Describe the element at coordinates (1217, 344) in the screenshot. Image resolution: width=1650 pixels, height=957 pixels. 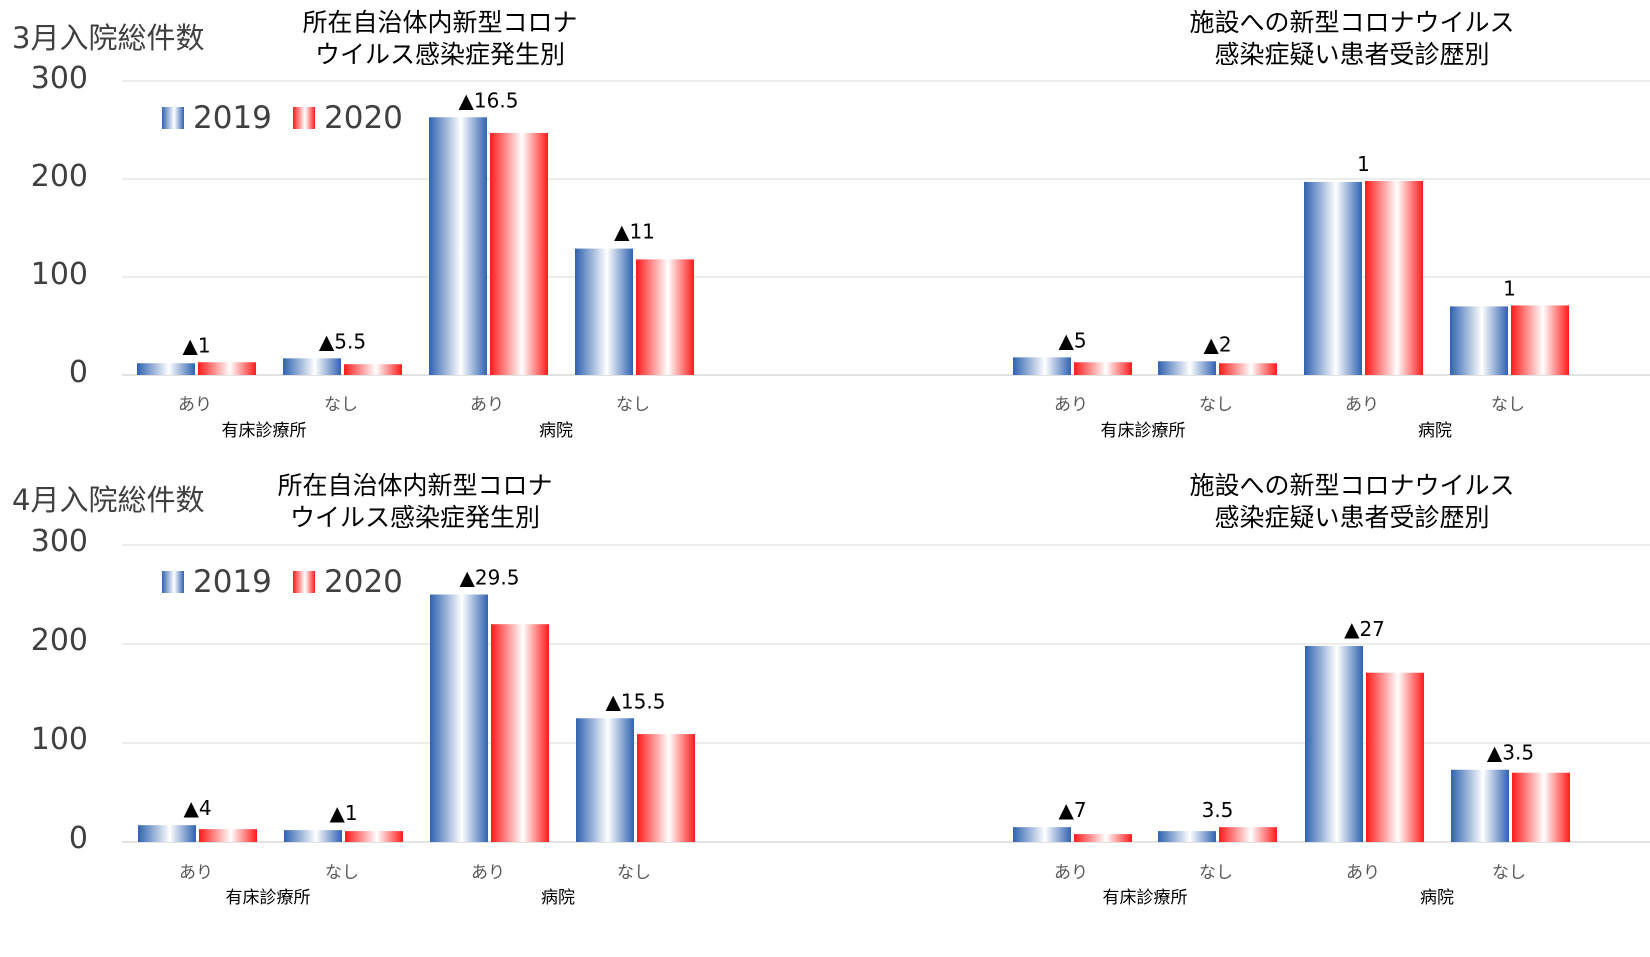
I see `data-label: ▲2` at that location.